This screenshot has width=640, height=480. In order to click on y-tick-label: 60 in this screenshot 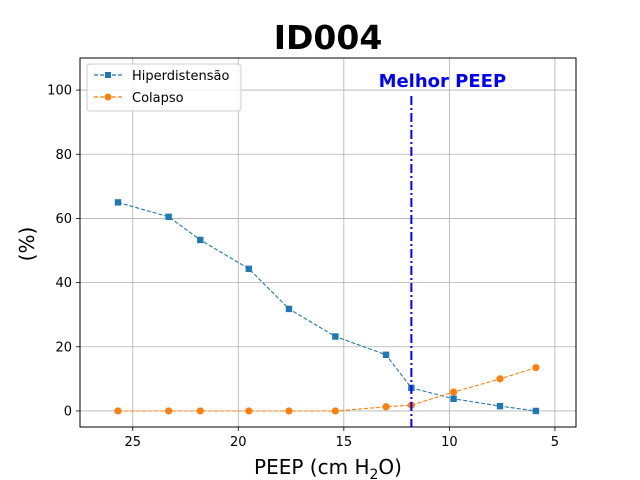, I will do `click(63, 219)`.